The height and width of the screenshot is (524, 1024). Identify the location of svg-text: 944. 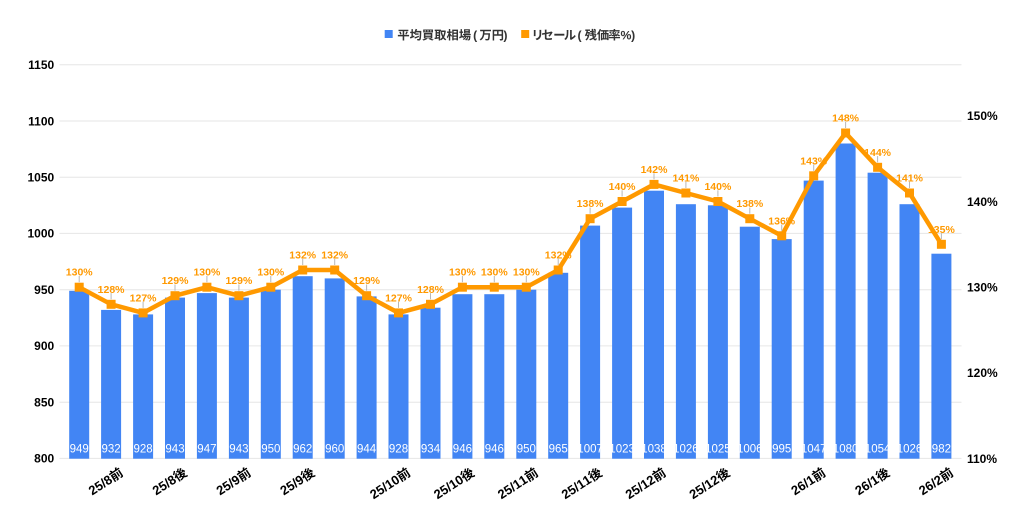
(367, 450).